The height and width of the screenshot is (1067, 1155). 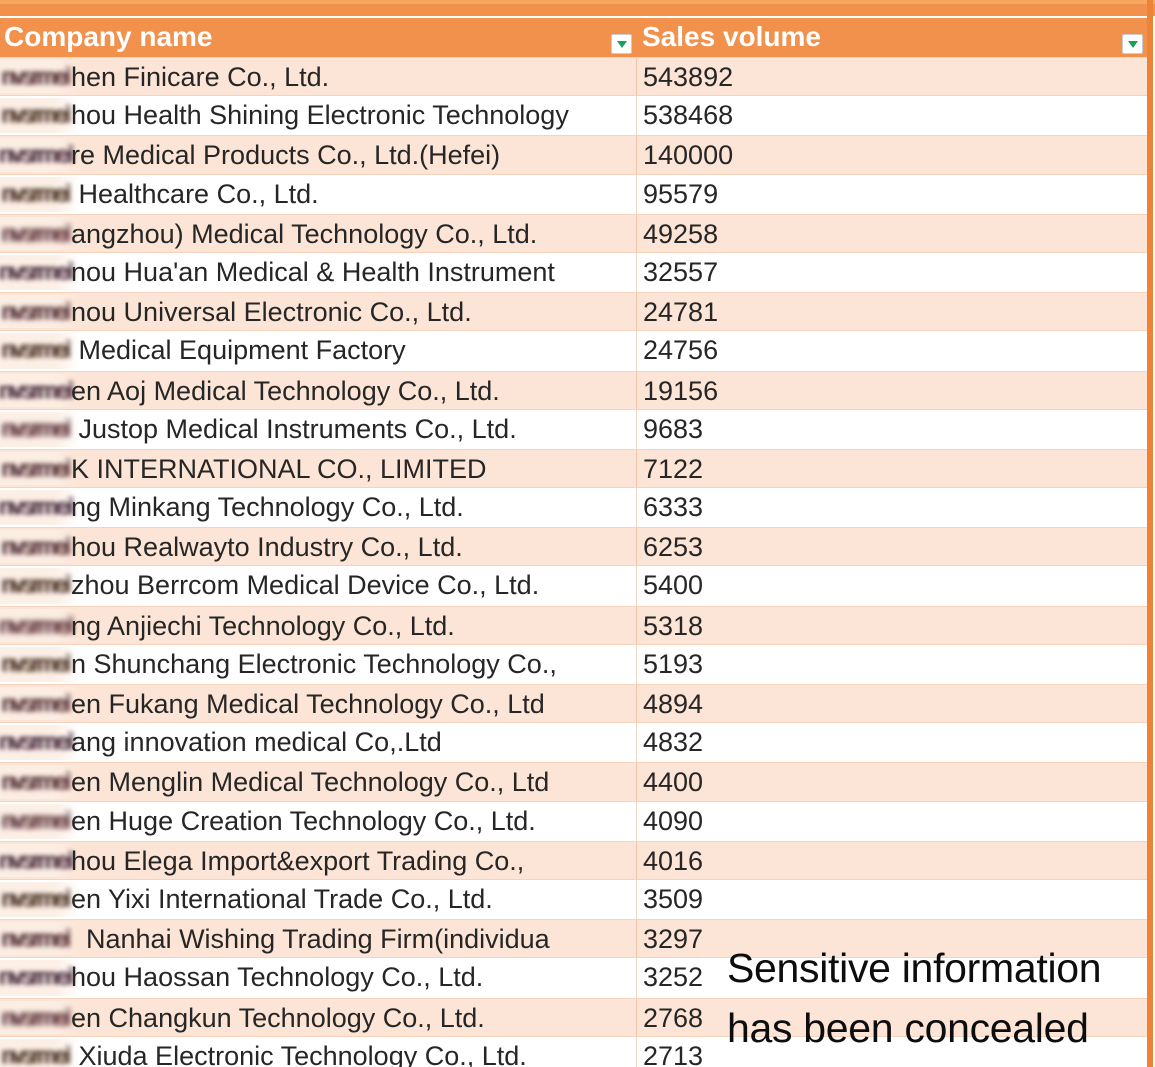 What do you see at coordinates (892, 194) in the screenshot?
I see `sales-cell: 95579` at bounding box center [892, 194].